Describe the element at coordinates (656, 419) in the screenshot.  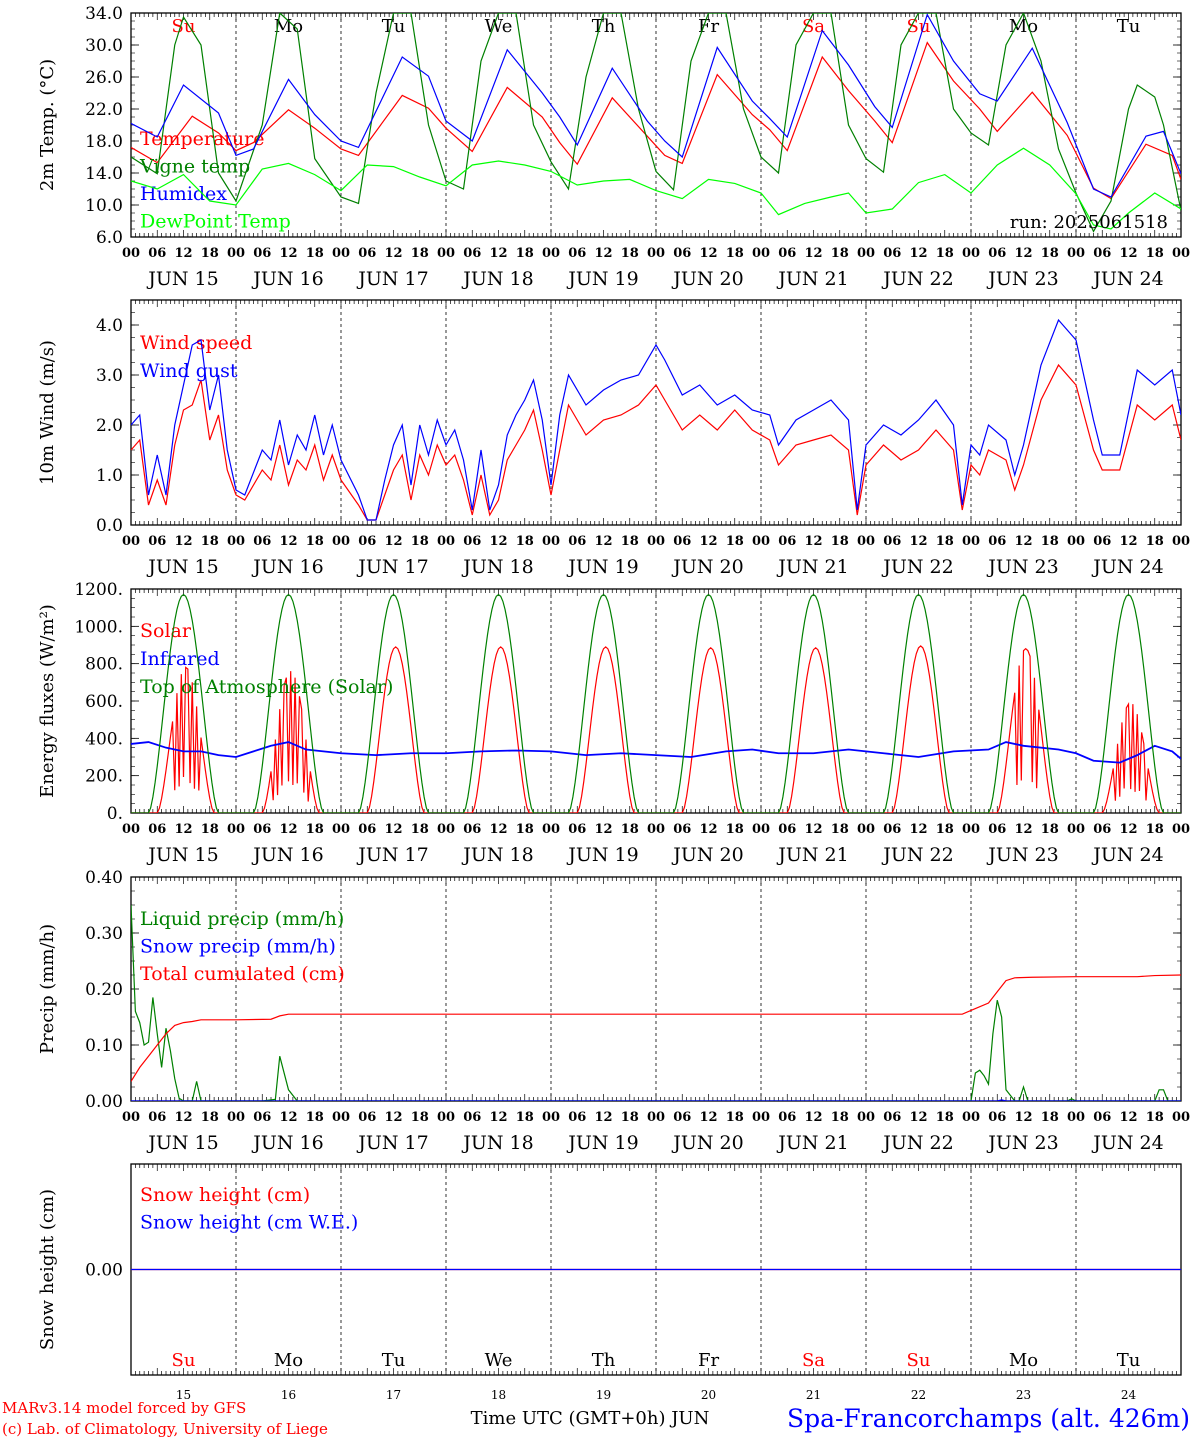
I see `series-line-wind-gust` at that location.